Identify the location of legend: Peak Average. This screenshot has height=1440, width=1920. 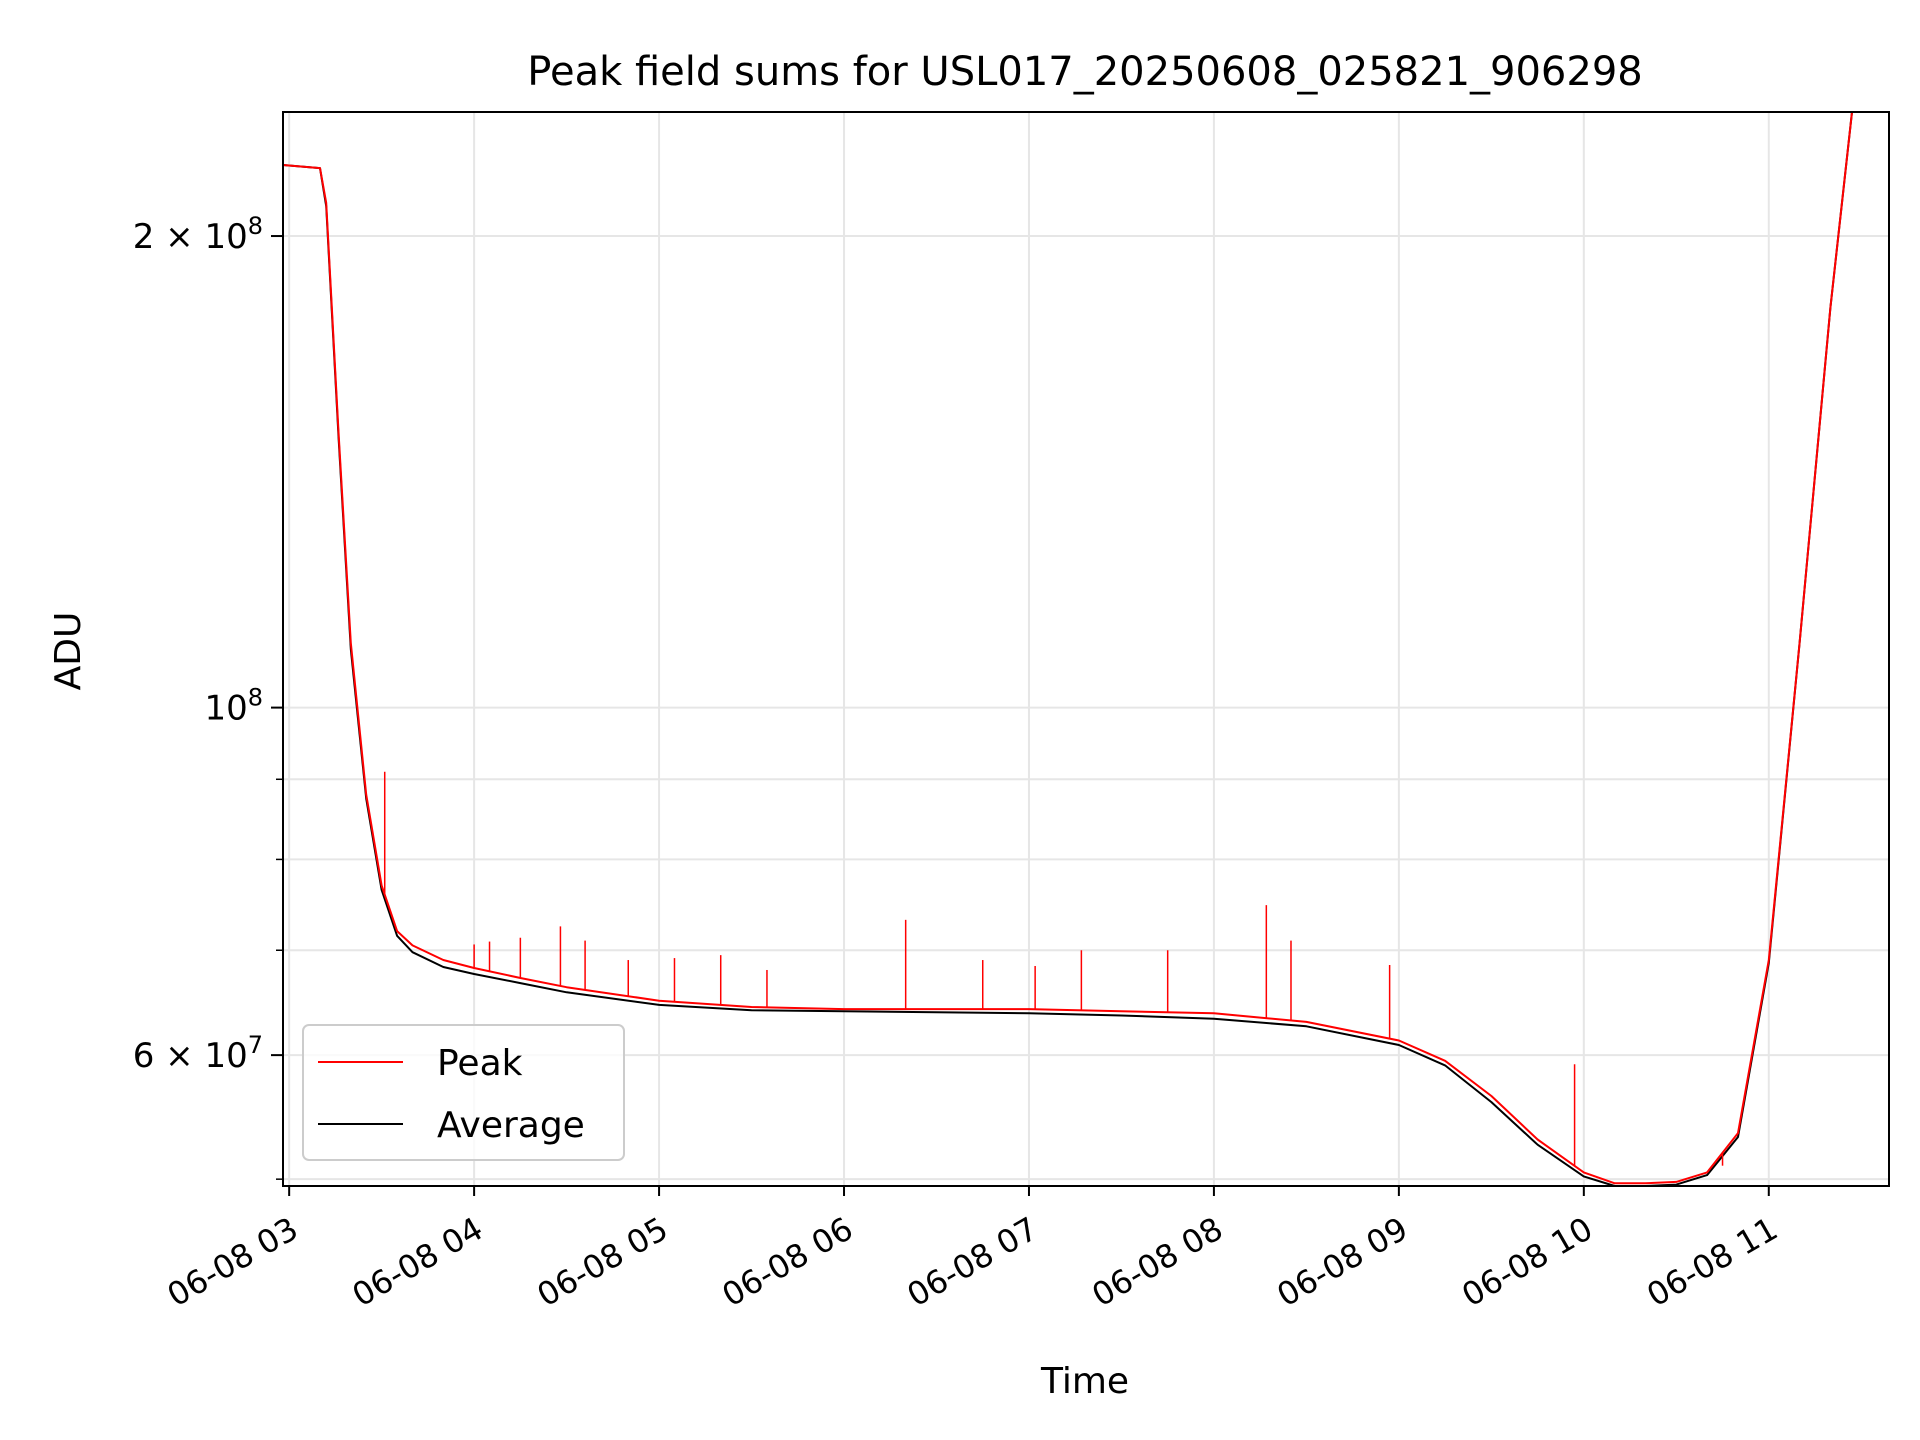
(463, 1092).